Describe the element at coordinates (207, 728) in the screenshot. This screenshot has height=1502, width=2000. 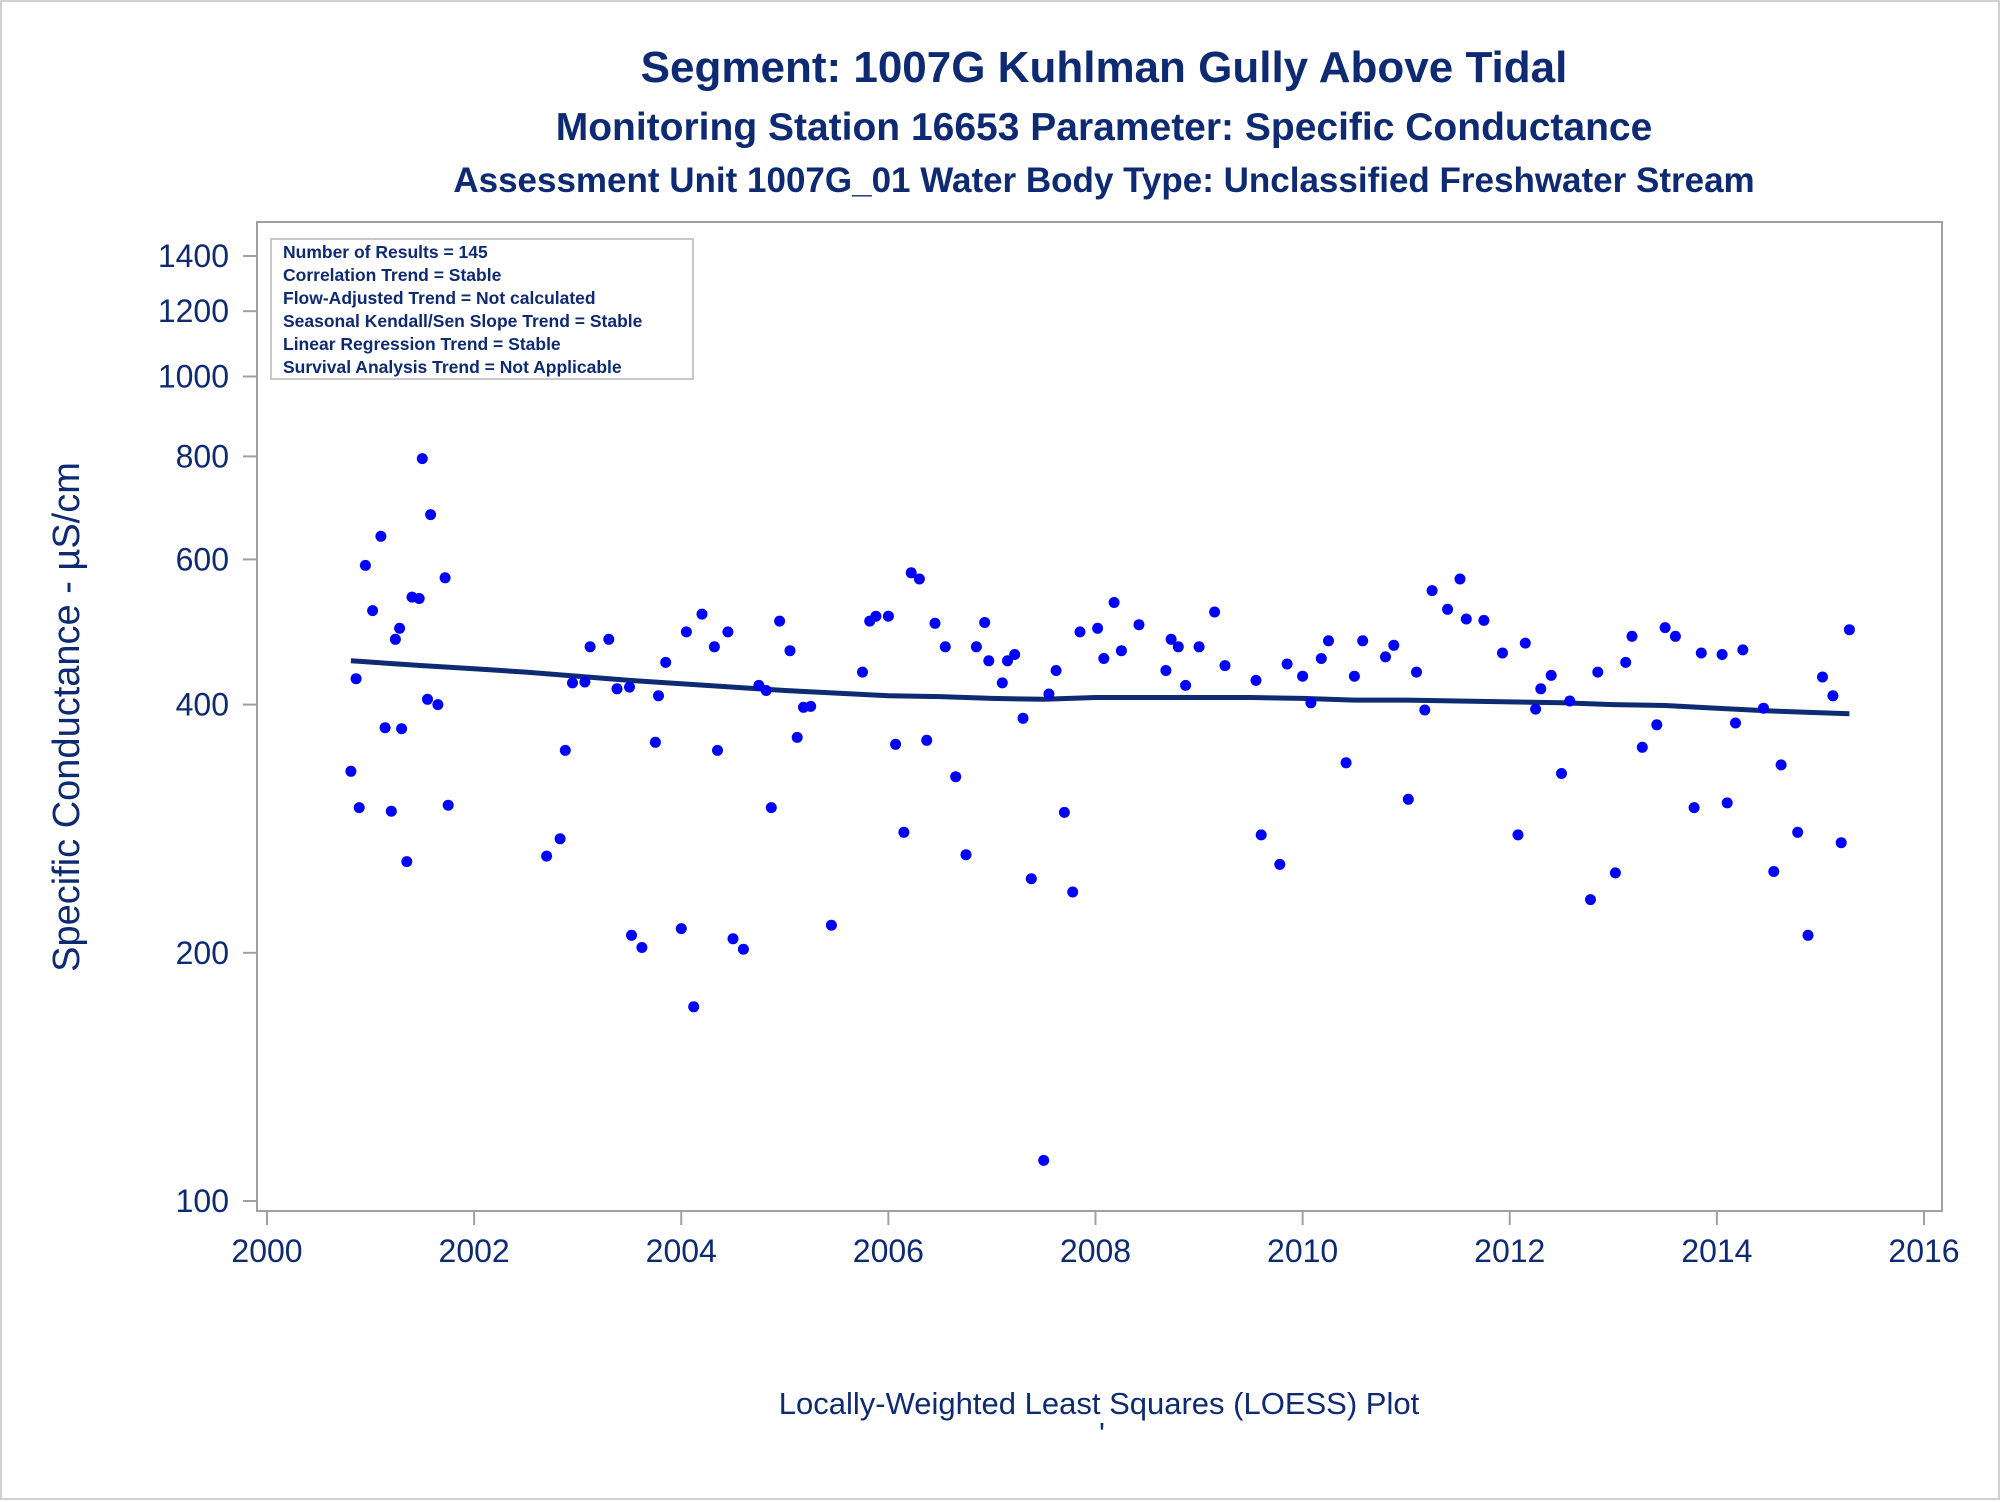
I see `y-axis: 100 200 400 600 800 1000 1200 1400` at that location.